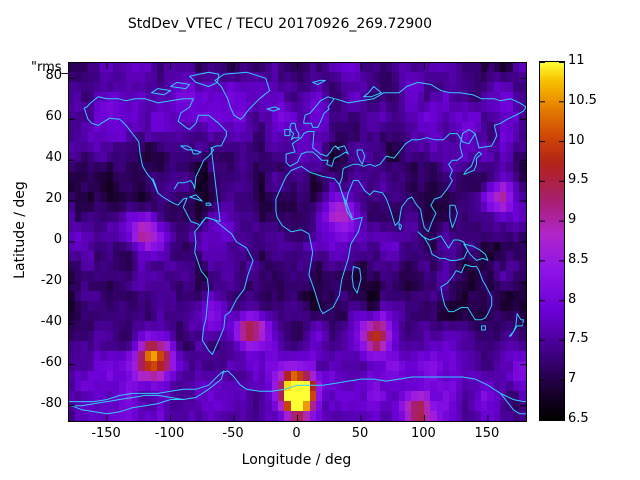 This screenshot has height=480, width=640. I want to click on colorbar-gradient, so click(552, 241).